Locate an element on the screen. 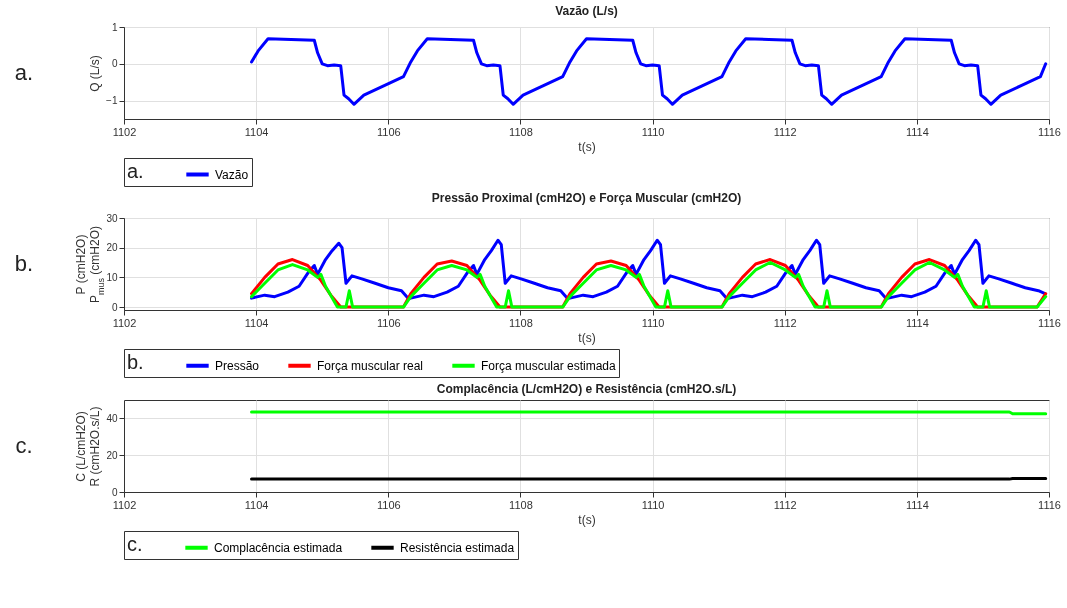 The height and width of the screenshot is (608, 1067). y-axis-title: Q (L/s) is located at coordinates (95, 73).